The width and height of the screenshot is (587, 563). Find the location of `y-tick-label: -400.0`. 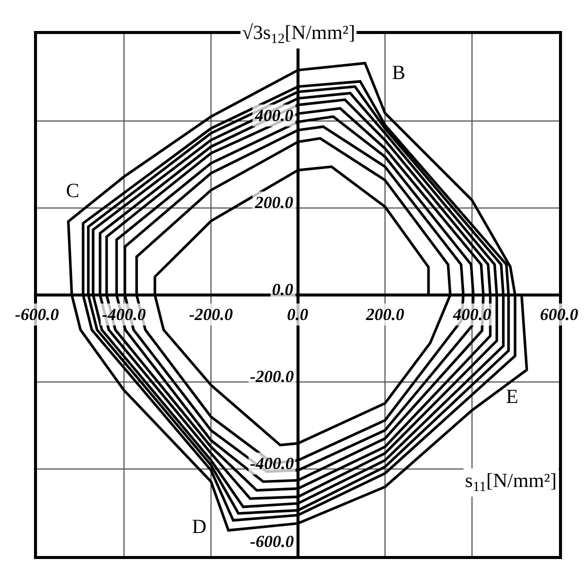

y-tick-label: -400.0 is located at coordinates (272, 463).